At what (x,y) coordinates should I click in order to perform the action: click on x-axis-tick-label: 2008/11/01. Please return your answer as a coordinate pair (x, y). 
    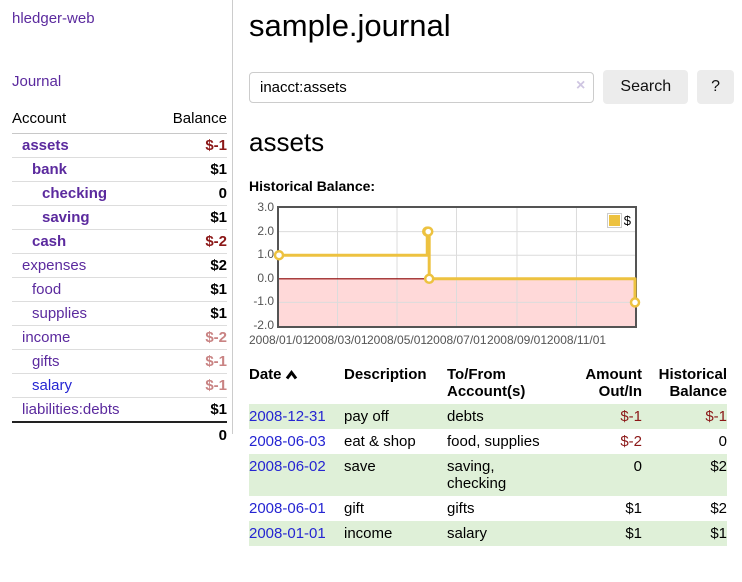
    Looking at the image, I should click on (576, 340).